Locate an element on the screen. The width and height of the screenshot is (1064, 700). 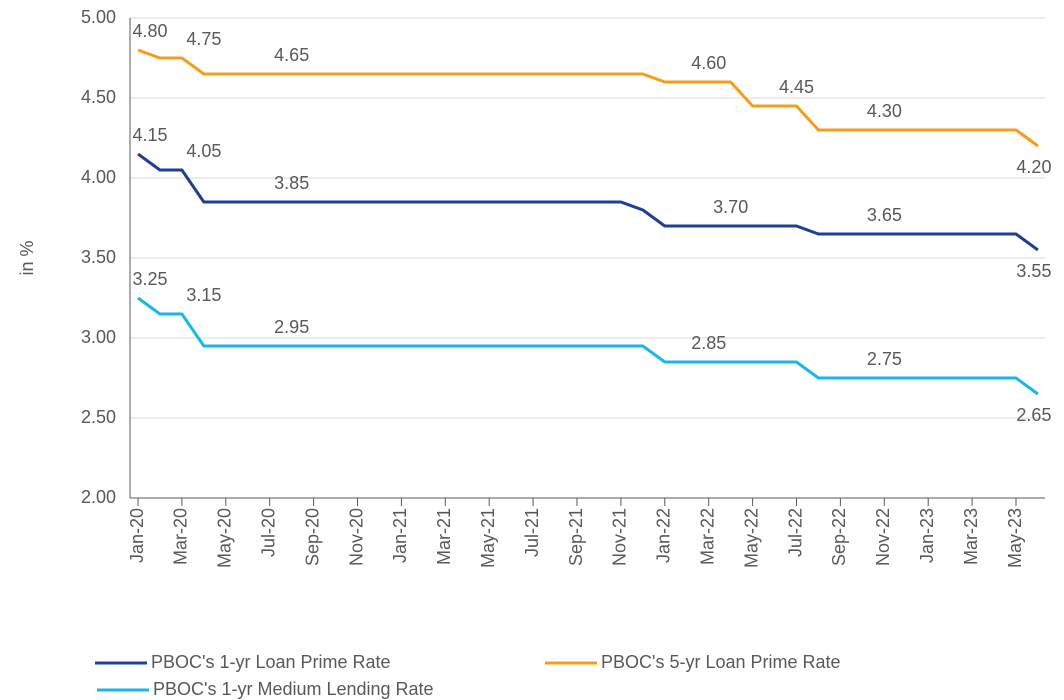
y-tick-label: 2.50 is located at coordinates (98, 417).